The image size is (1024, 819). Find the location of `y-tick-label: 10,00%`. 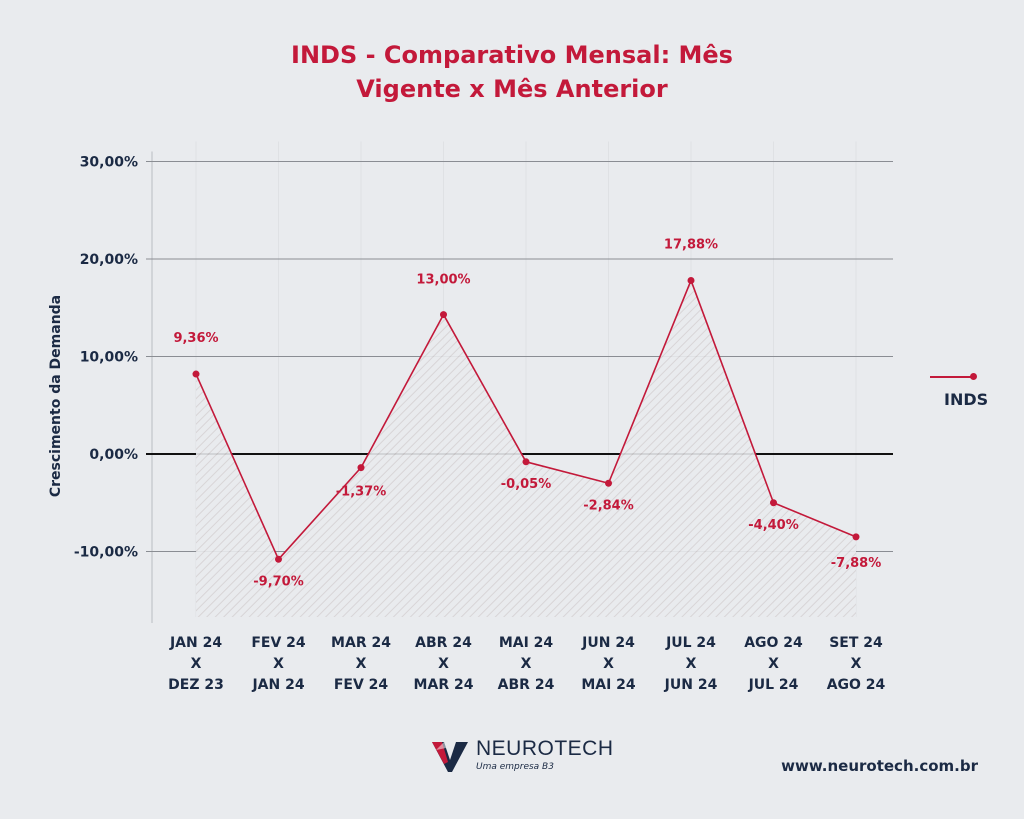

y-tick-label: 10,00% is located at coordinates (109, 358).